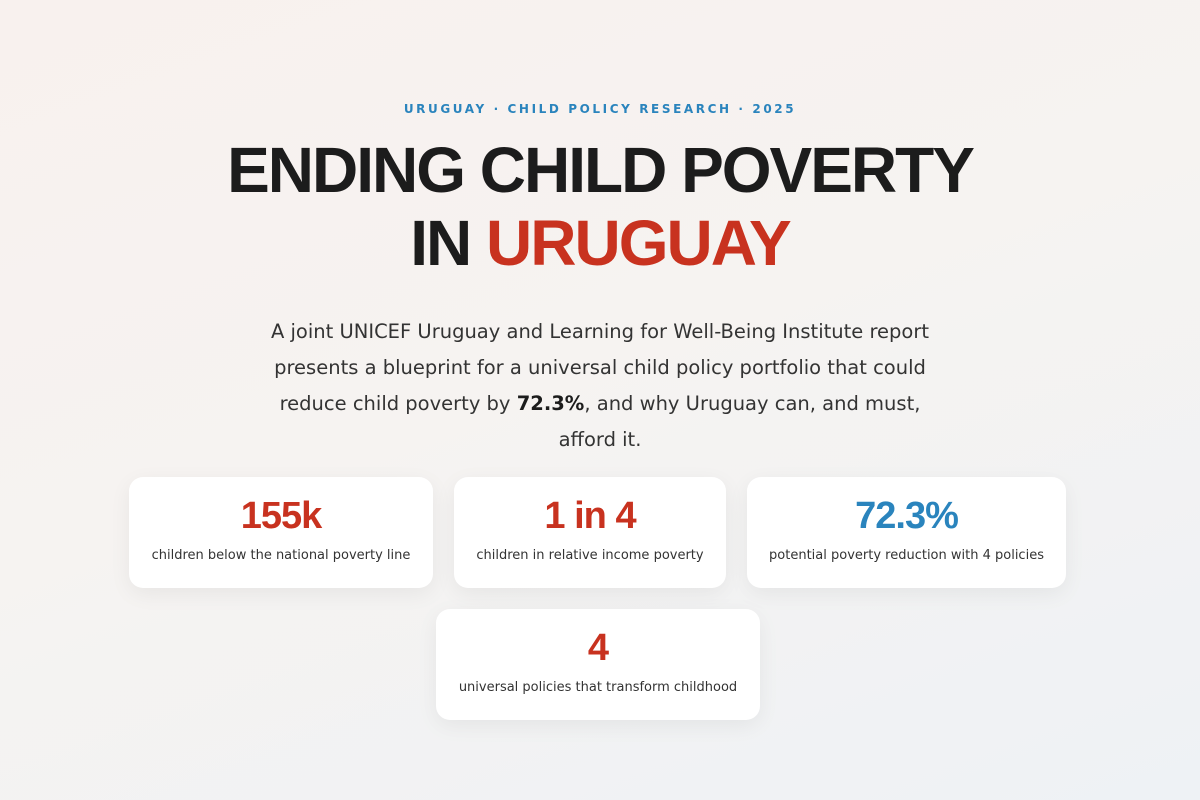  What do you see at coordinates (441, 243) in the screenshot?
I see `title-prefix: IN` at bounding box center [441, 243].